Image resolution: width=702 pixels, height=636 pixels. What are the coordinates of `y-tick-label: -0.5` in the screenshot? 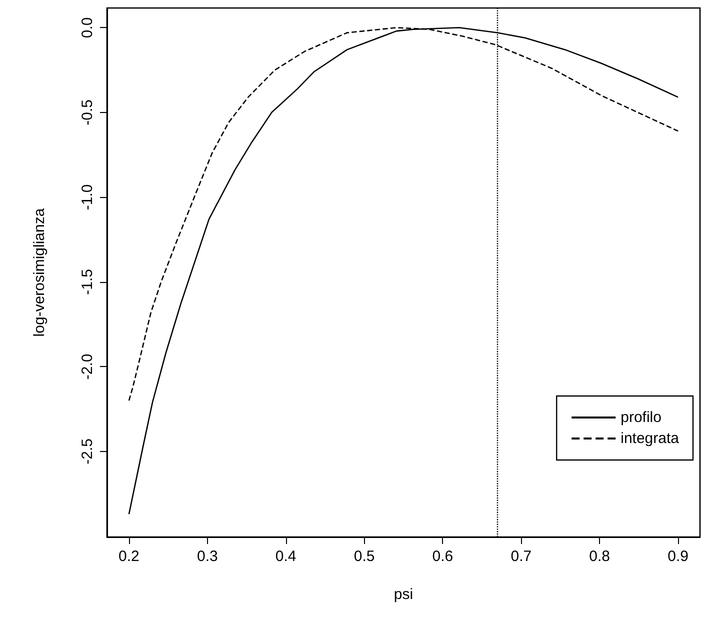 It's located at (87, 112).